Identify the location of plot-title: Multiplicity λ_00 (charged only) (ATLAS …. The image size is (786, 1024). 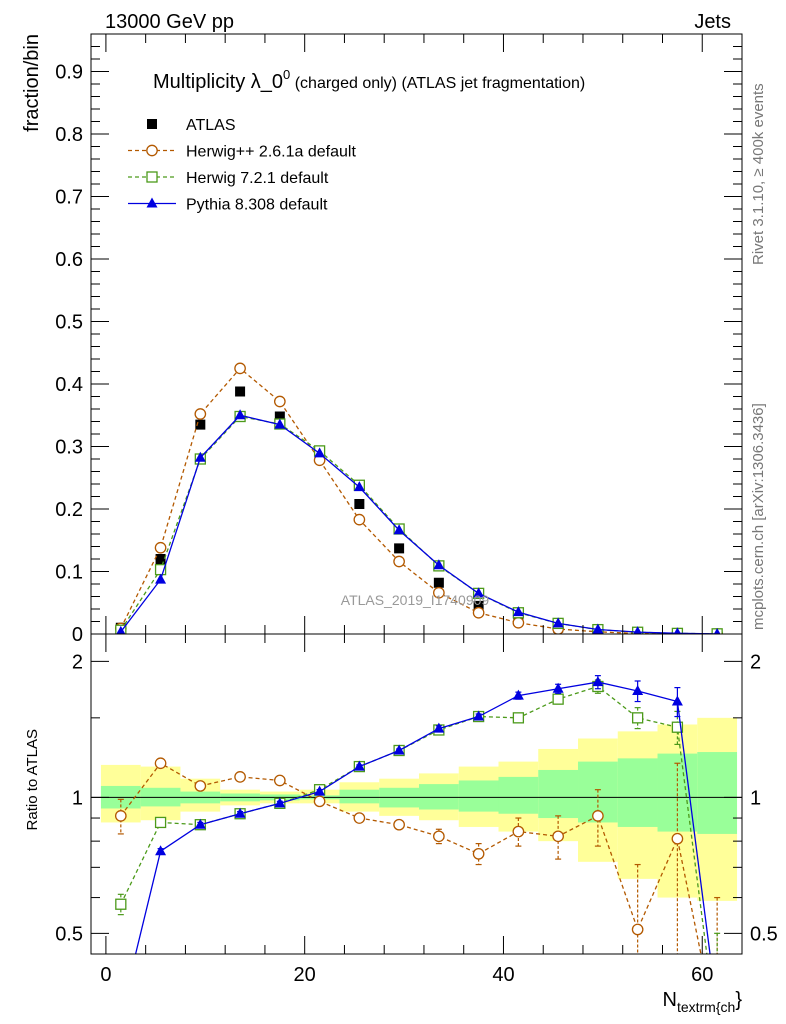
(369, 80).